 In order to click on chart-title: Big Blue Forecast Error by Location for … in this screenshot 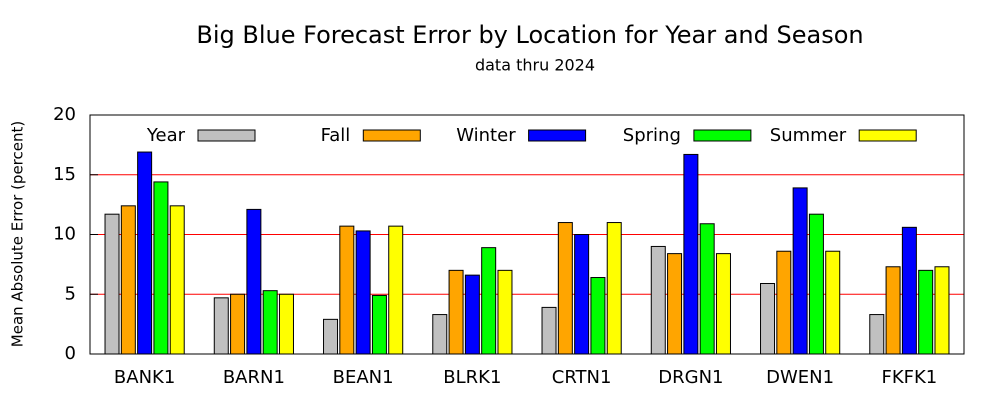, I will do `click(529, 35)`.